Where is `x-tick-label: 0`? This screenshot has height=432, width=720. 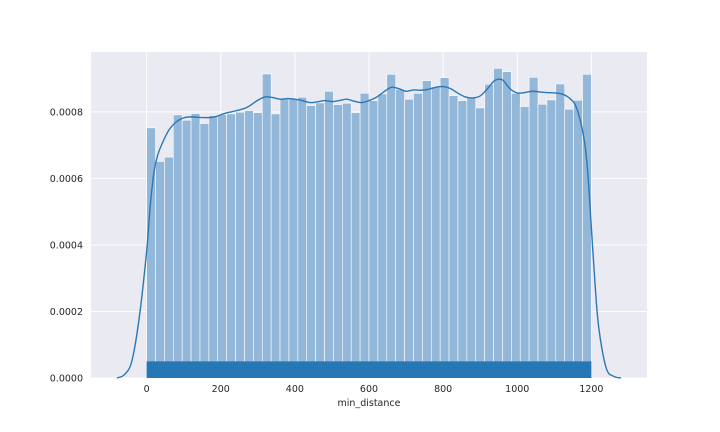
x-tick-label: 0 is located at coordinates (147, 389).